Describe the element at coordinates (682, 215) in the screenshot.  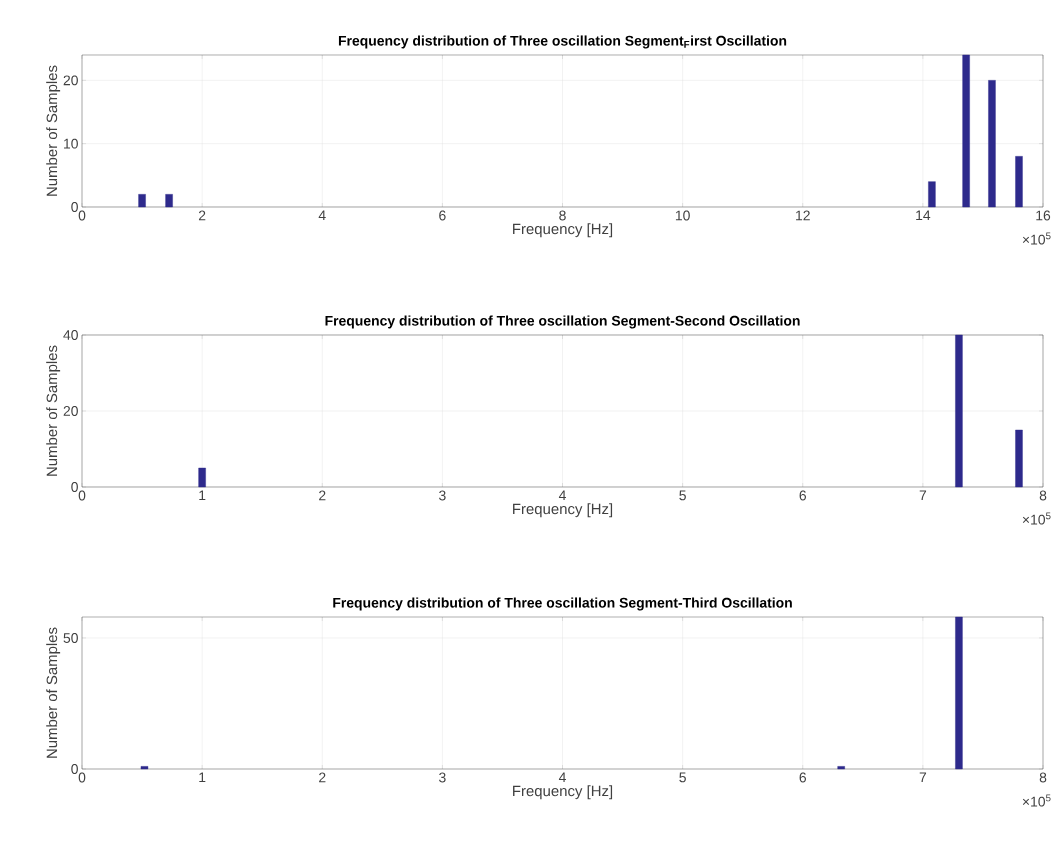
I see `x-tick-label: 10` at that location.